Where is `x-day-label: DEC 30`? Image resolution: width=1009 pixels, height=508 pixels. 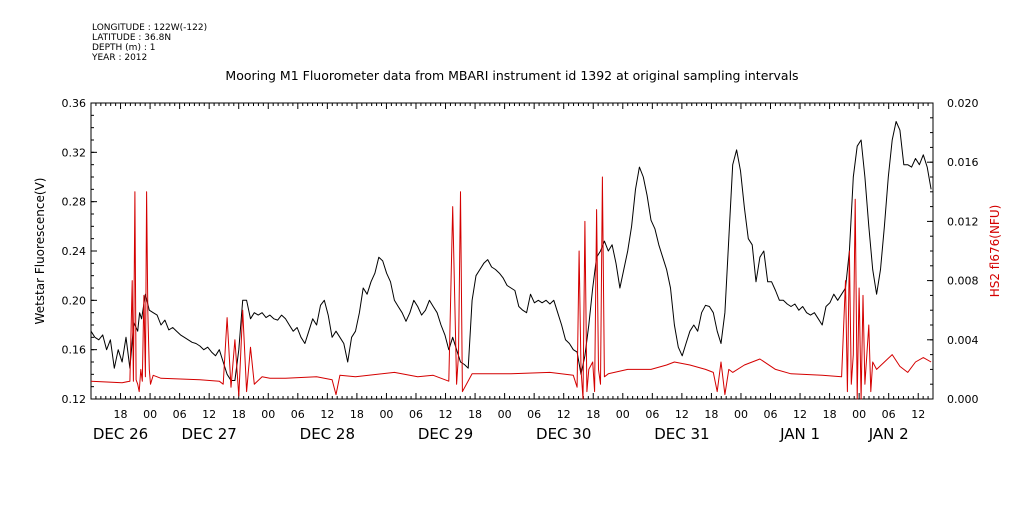
x-day-label: DEC 30 is located at coordinates (563, 434).